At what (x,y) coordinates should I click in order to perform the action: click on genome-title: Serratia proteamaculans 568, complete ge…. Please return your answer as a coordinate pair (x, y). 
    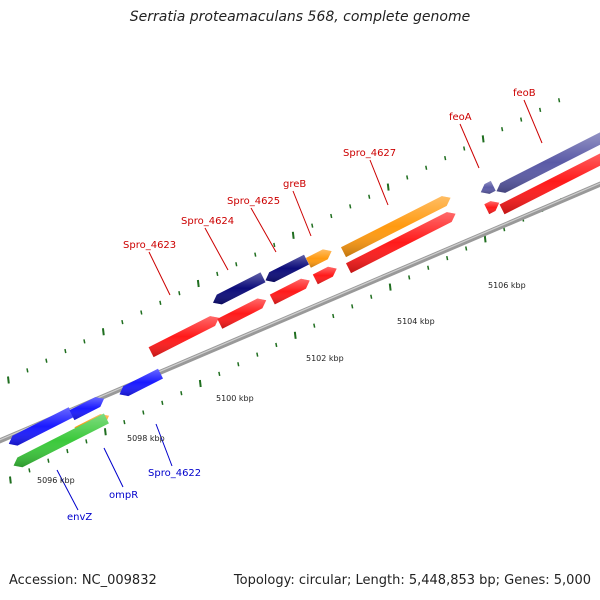
    Looking at the image, I should click on (300, 17).